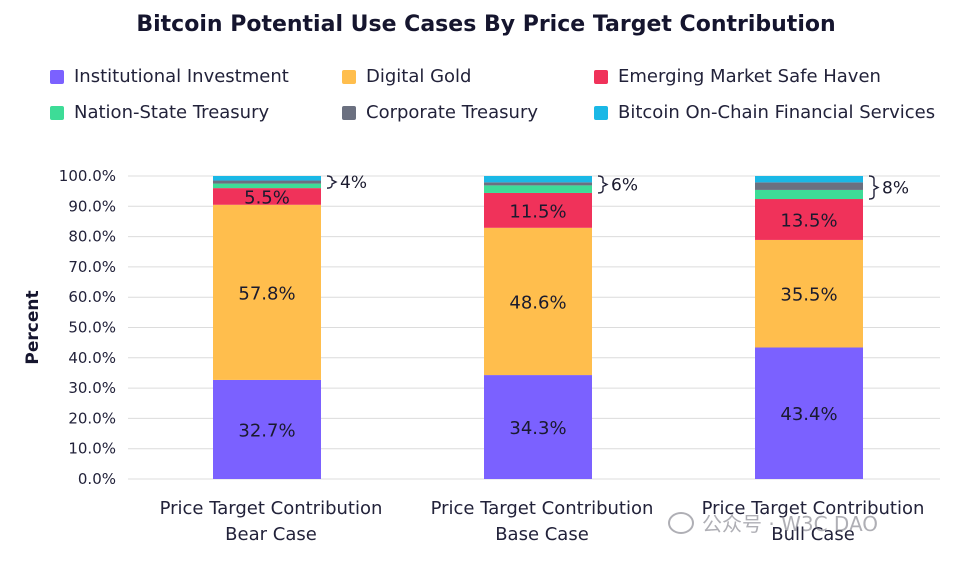  Describe the element at coordinates (92, 449) in the screenshot. I see `y-tick-label: 10.0%` at that location.